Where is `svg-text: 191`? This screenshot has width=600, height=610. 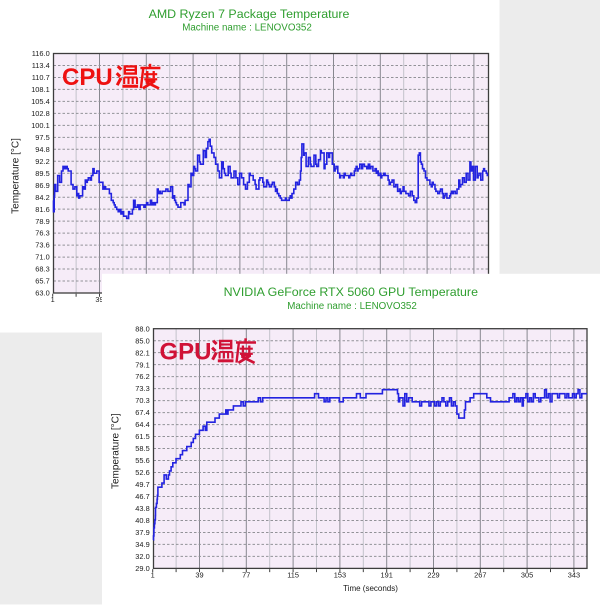
svg-text: 191 is located at coordinates (387, 575).